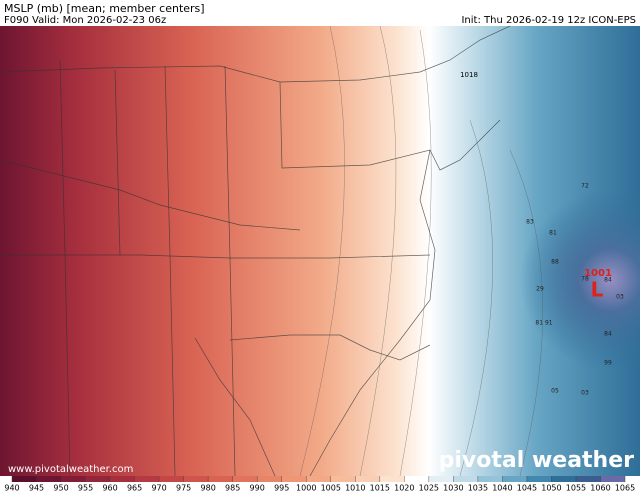  I want to click on init-time: Init: Thu 2026-02-19 12z ICON-EPS, so click(548, 20).